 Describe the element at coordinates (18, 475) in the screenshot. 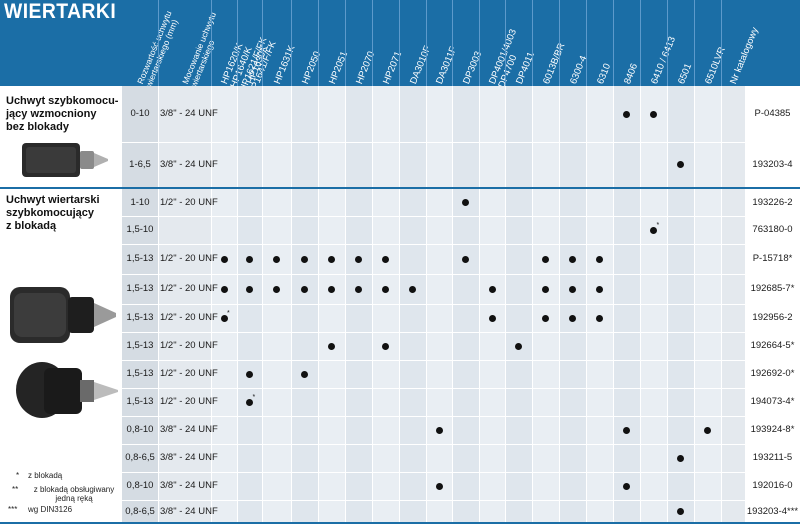

I see `legend-mark: *` at that location.